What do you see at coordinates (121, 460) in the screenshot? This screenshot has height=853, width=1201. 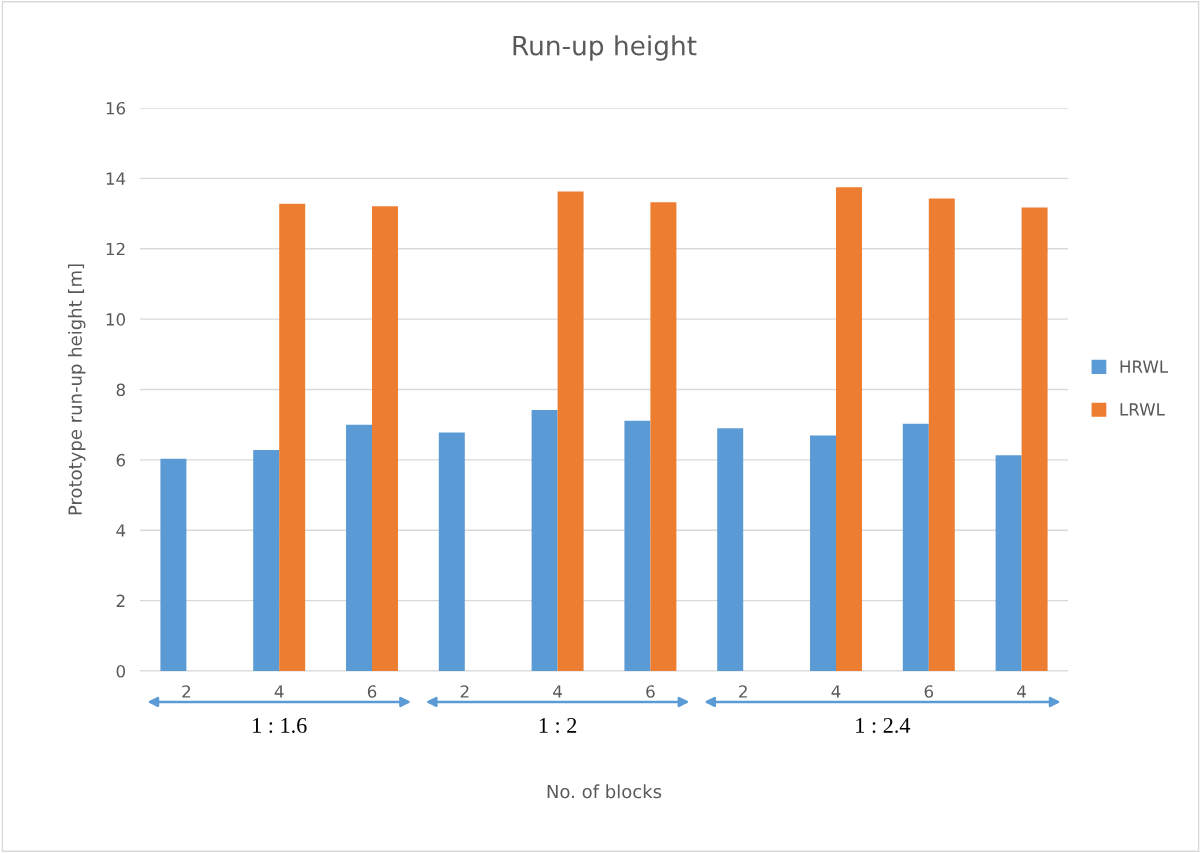 I see `y-tick-label: 6` at bounding box center [121, 460].